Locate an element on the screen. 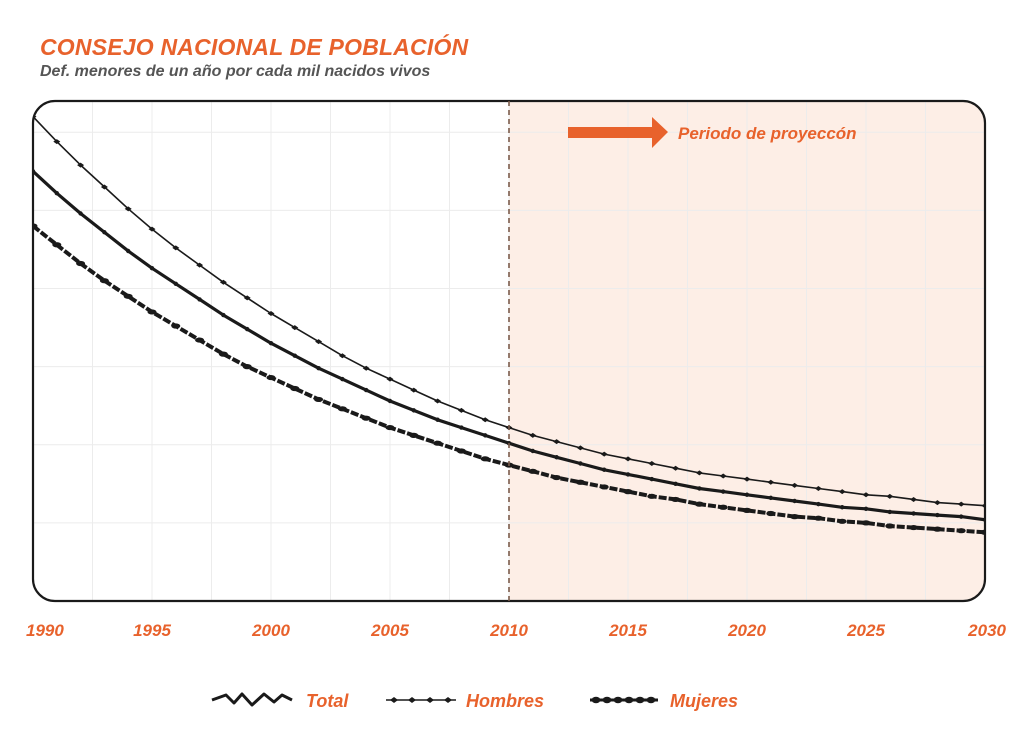 This screenshot has width=1024, height=735. chart-title: CONSEJO NACIONAL DE POBLACIÓN is located at coordinates (254, 47).